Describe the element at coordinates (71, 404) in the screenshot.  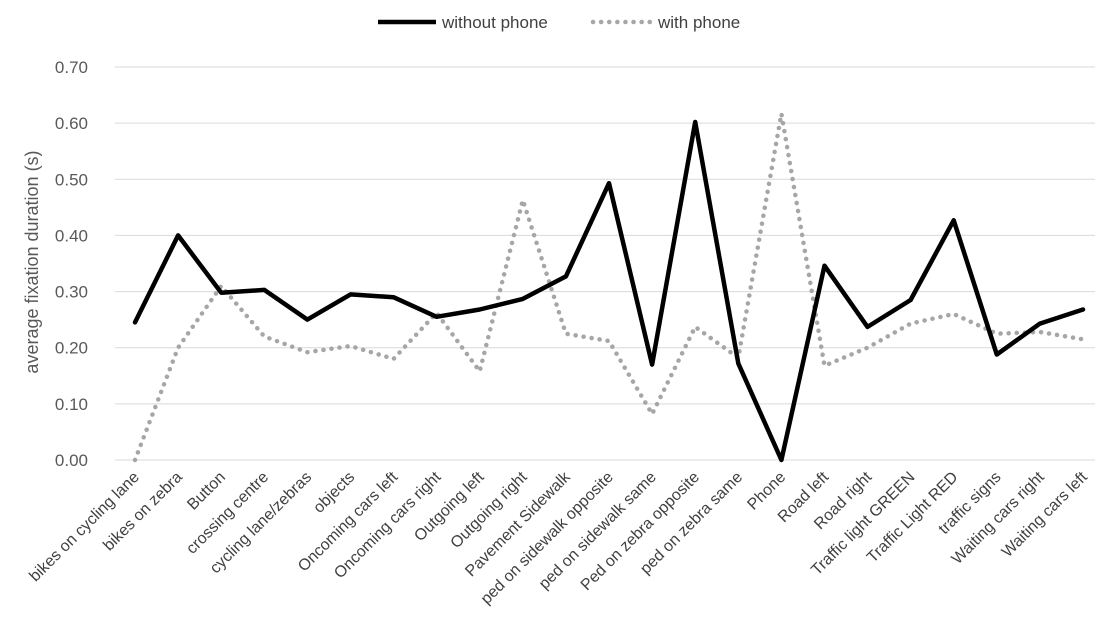
I see `y-tick-label: 0.10` at that location.